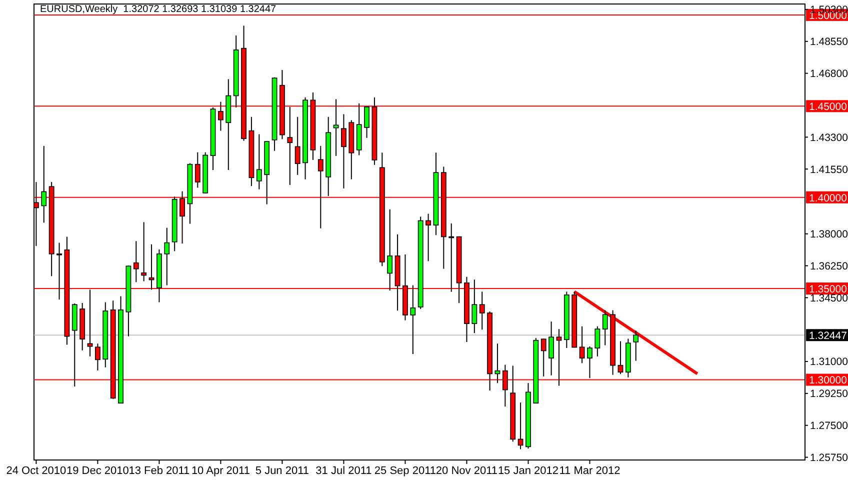 Image resolution: width=848 pixels, height=480 pixels. Describe the element at coordinates (528, 470) in the screenshot. I see `x-tick-label: 15 Jan 2012` at that location.